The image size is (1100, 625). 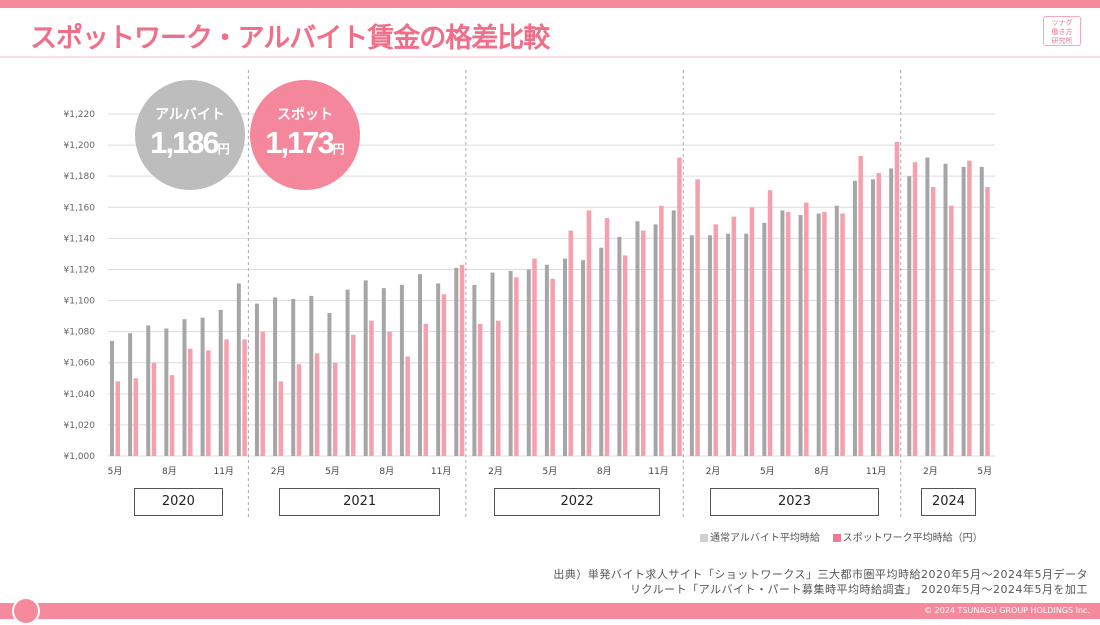 I want to click on legend-label: スポットワーク平均時給（円）, so click(x=912, y=538).